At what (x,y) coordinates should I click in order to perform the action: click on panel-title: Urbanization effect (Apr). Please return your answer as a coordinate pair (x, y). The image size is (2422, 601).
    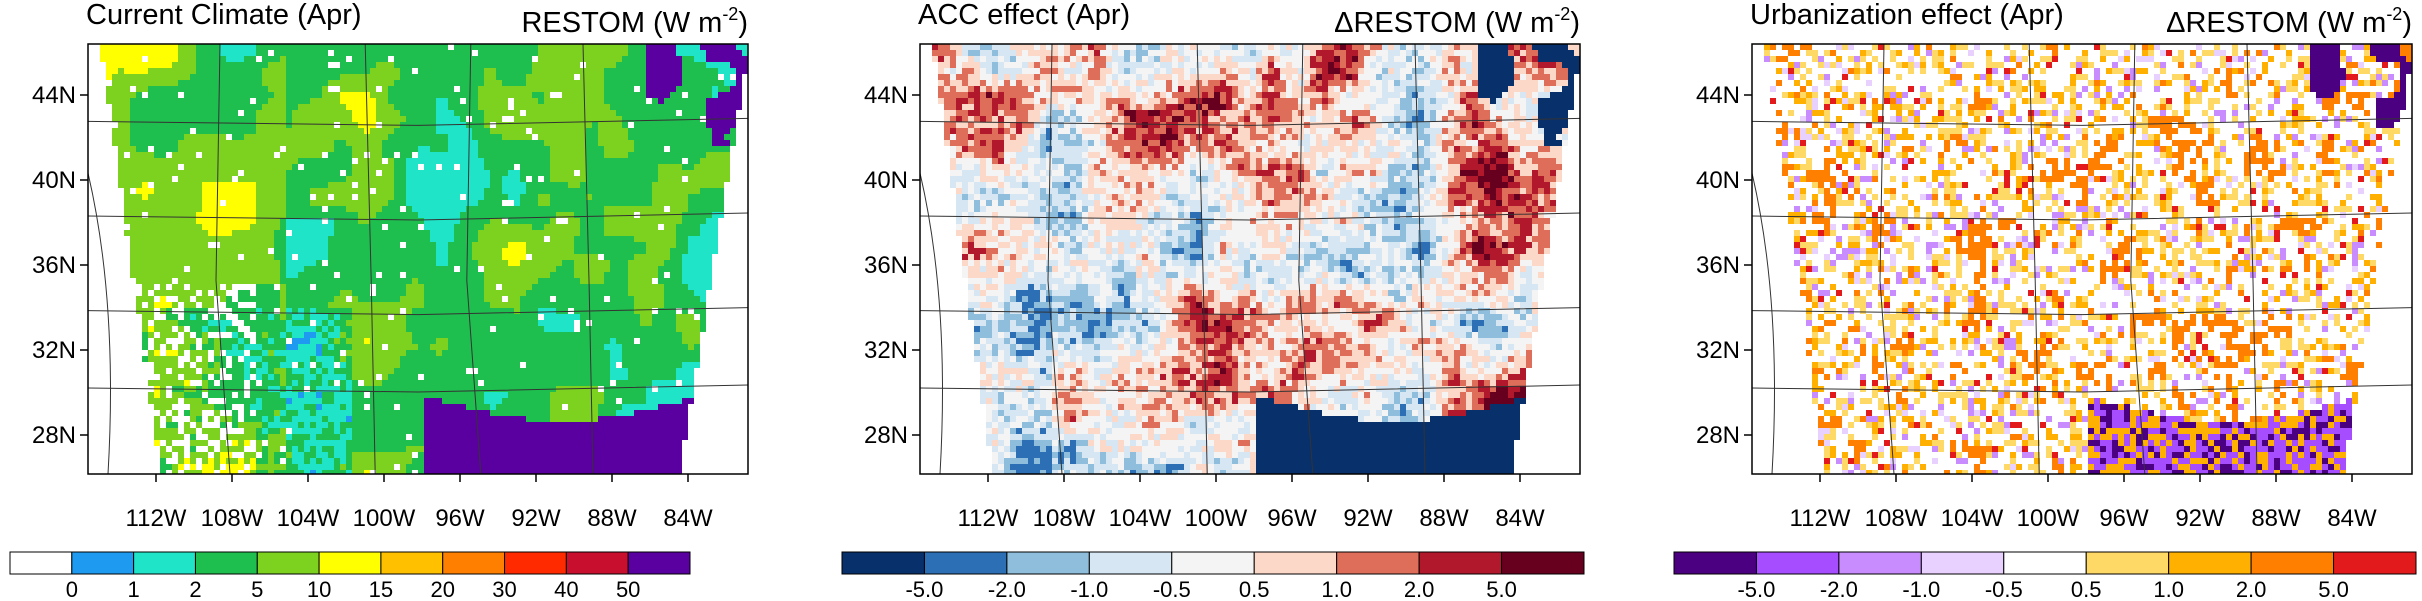
    Looking at the image, I should click on (1907, 15).